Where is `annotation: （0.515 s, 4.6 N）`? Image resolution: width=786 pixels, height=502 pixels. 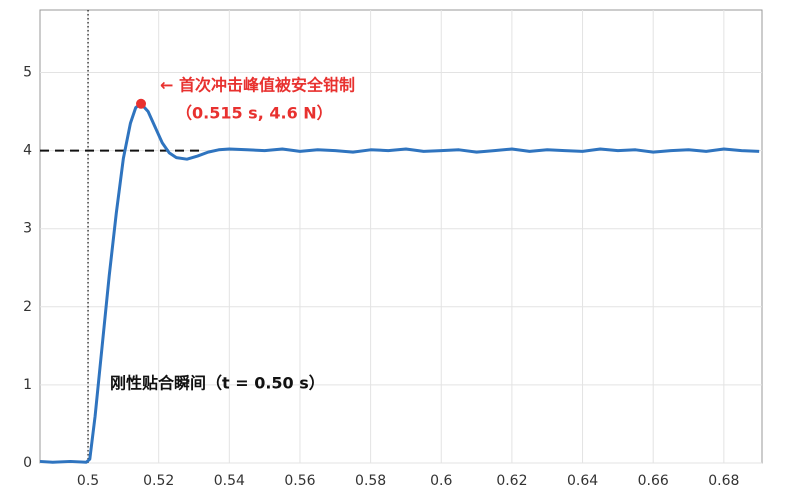 annotation: （0.515 s, 4.6 N） is located at coordinates (254, 113).